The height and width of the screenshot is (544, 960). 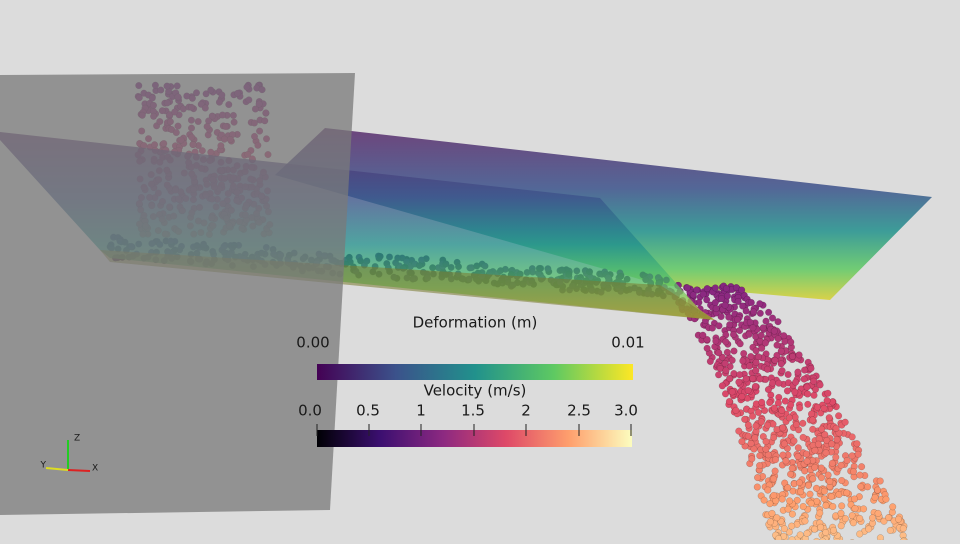 I want to click on axis-label: Z, so click(x=77, y=439).